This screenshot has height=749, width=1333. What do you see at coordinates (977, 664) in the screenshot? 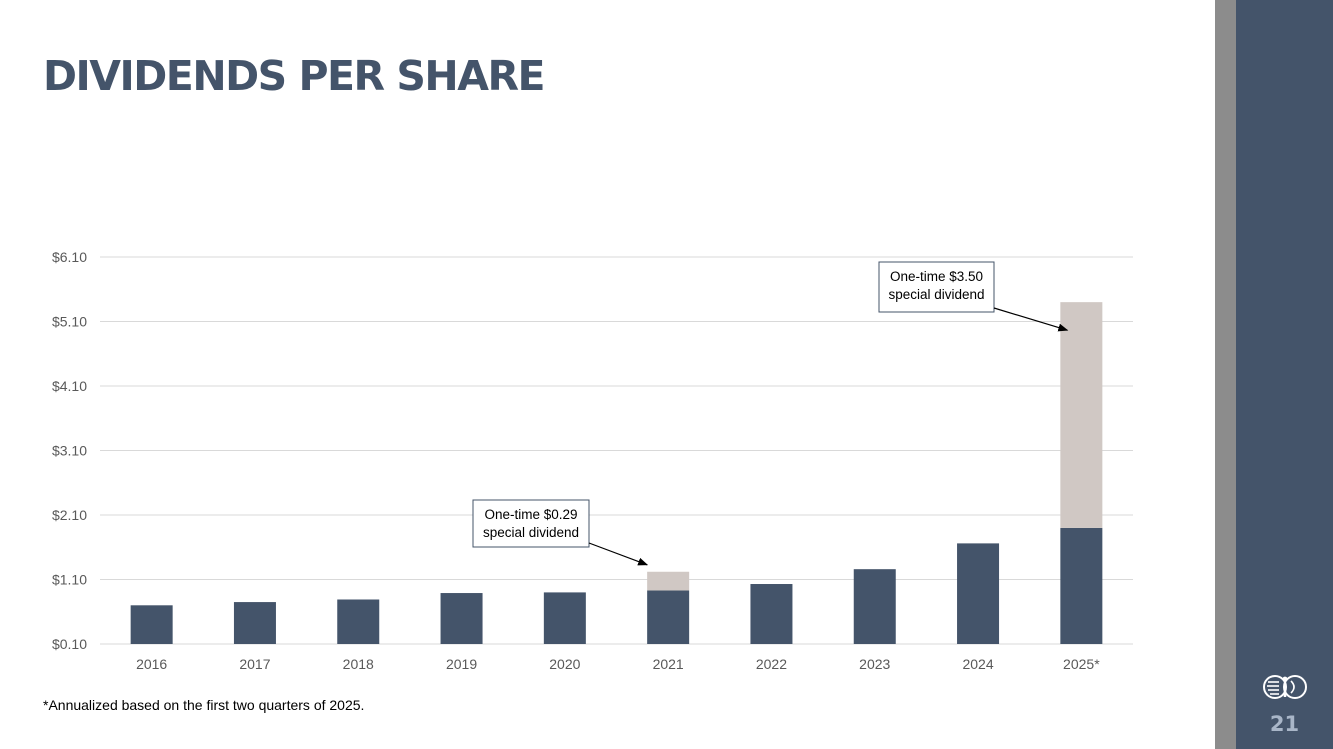
I see `x-tick-label: 2024` at bounding box center [977, 664].